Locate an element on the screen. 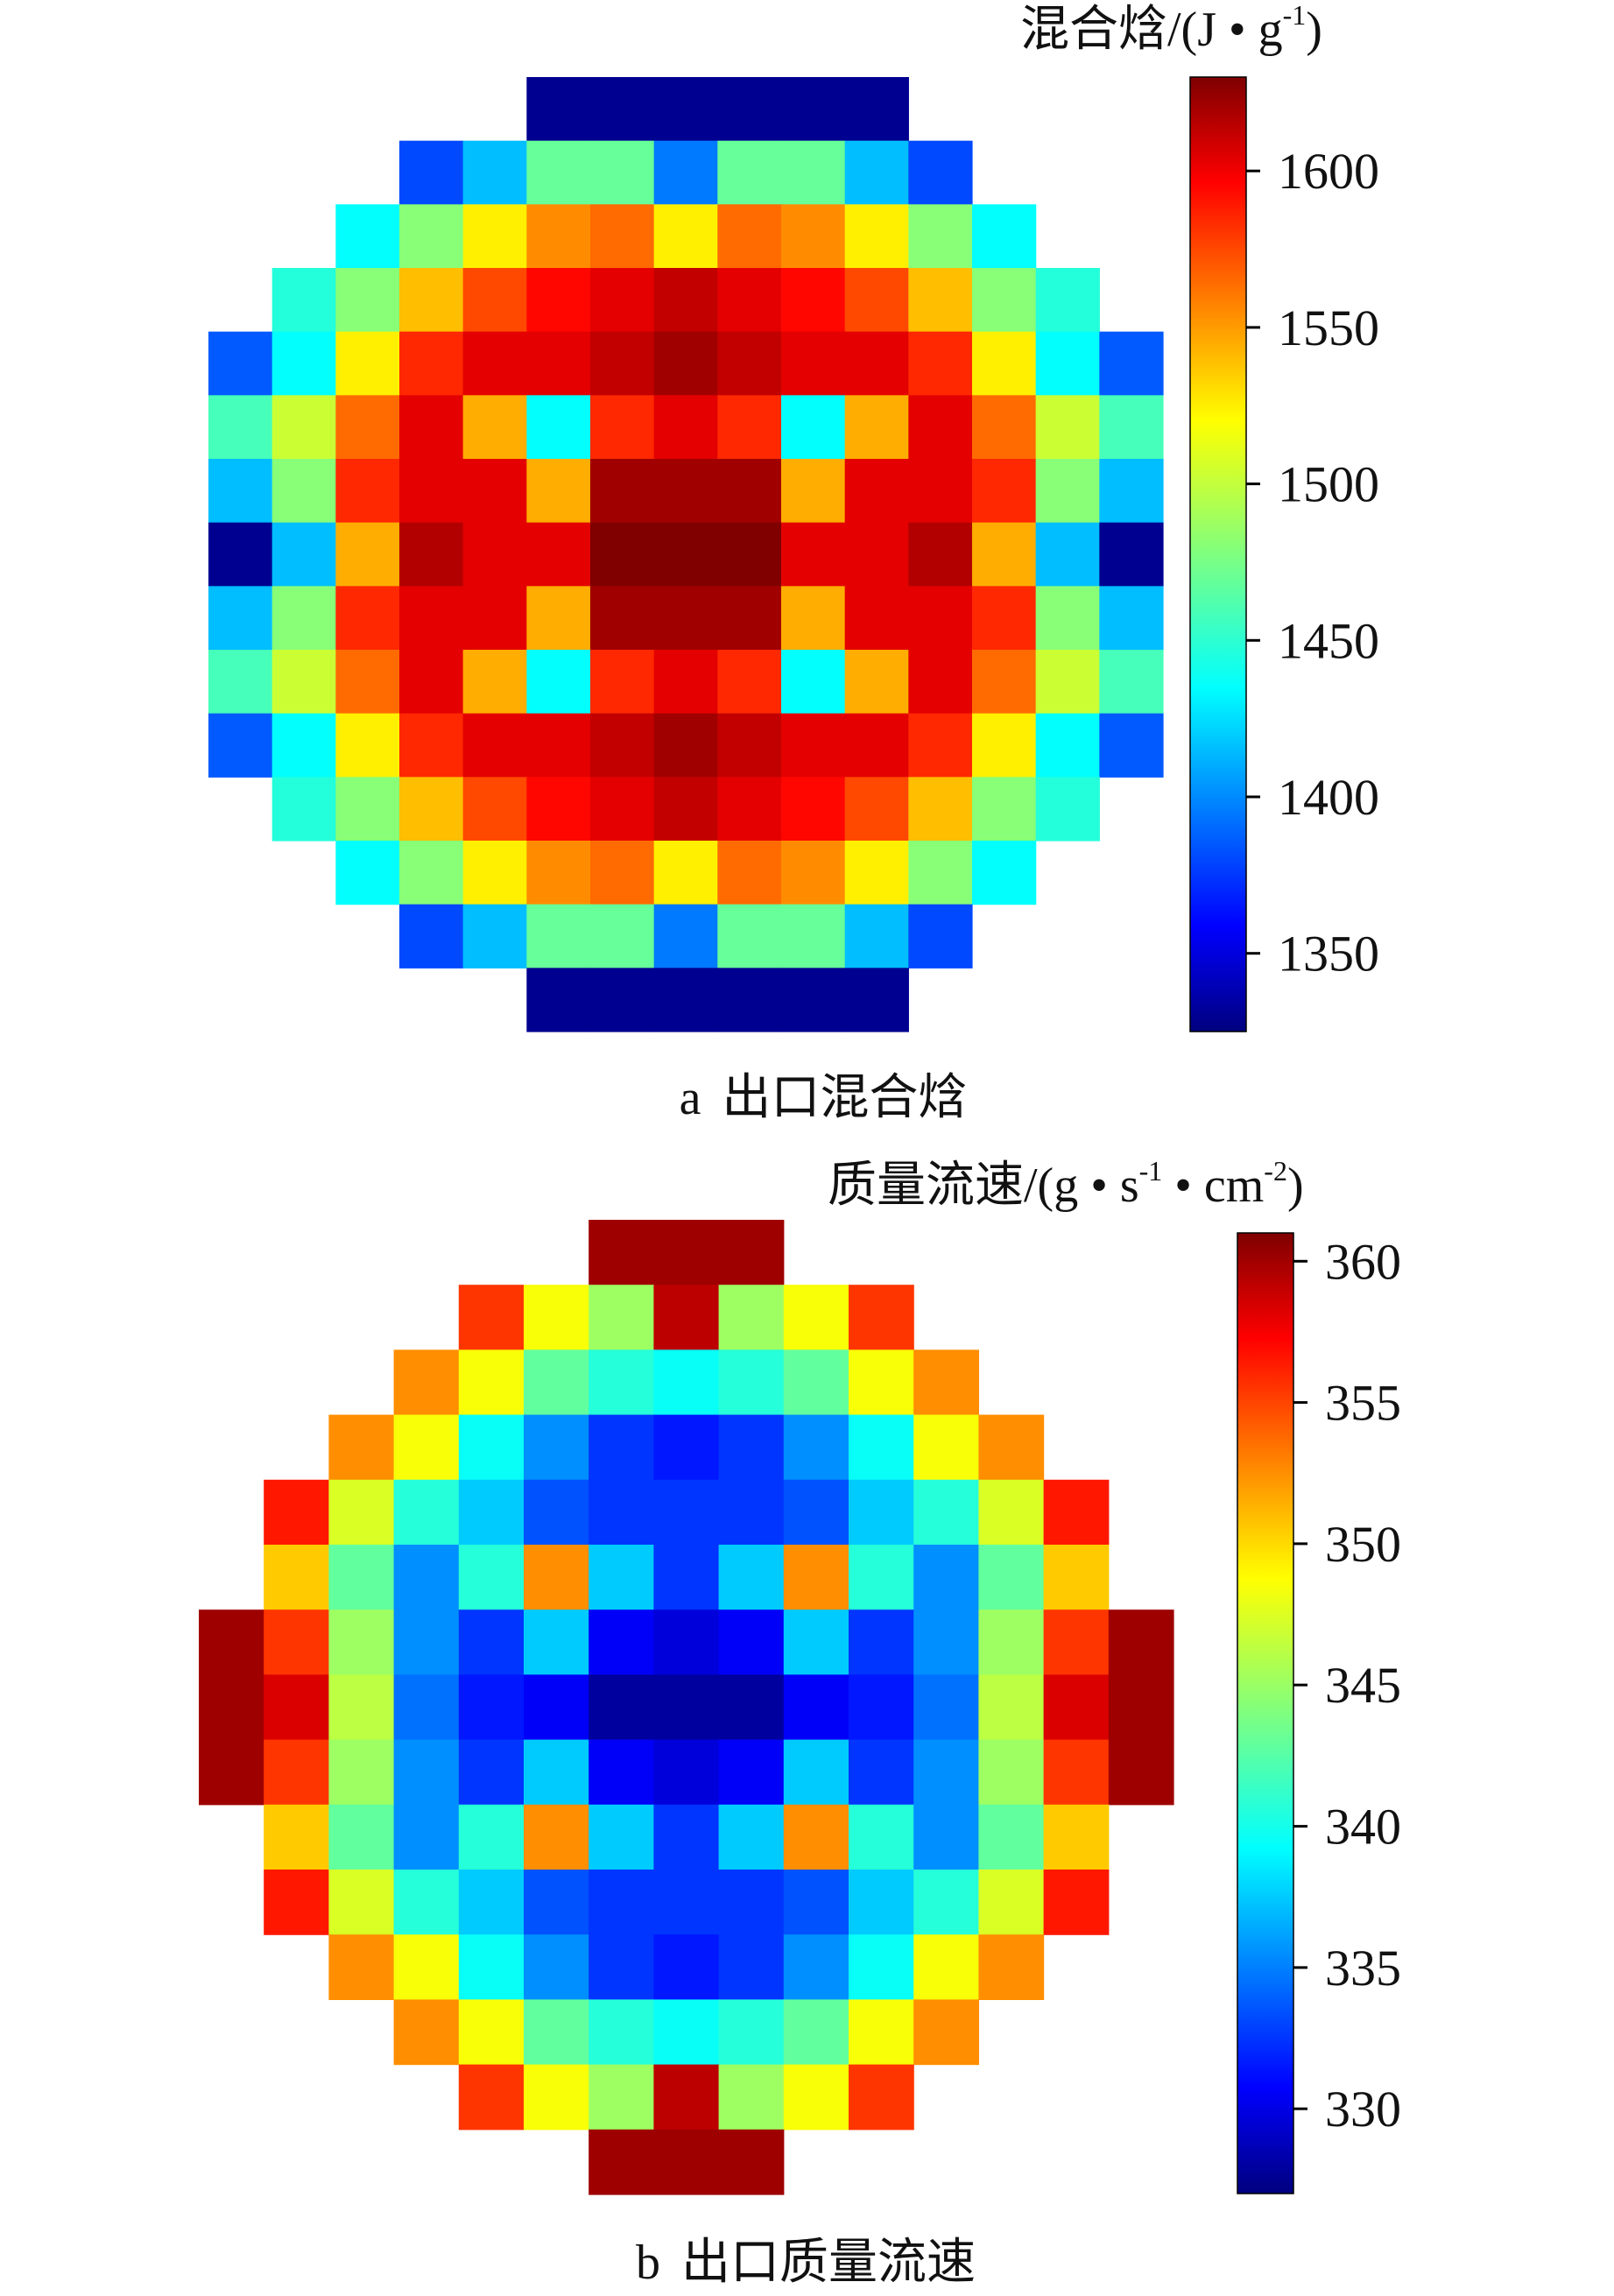 This screenshot has height=2296, width=1614. panel-b-colorbar is located at coordinates (1265, 1713).